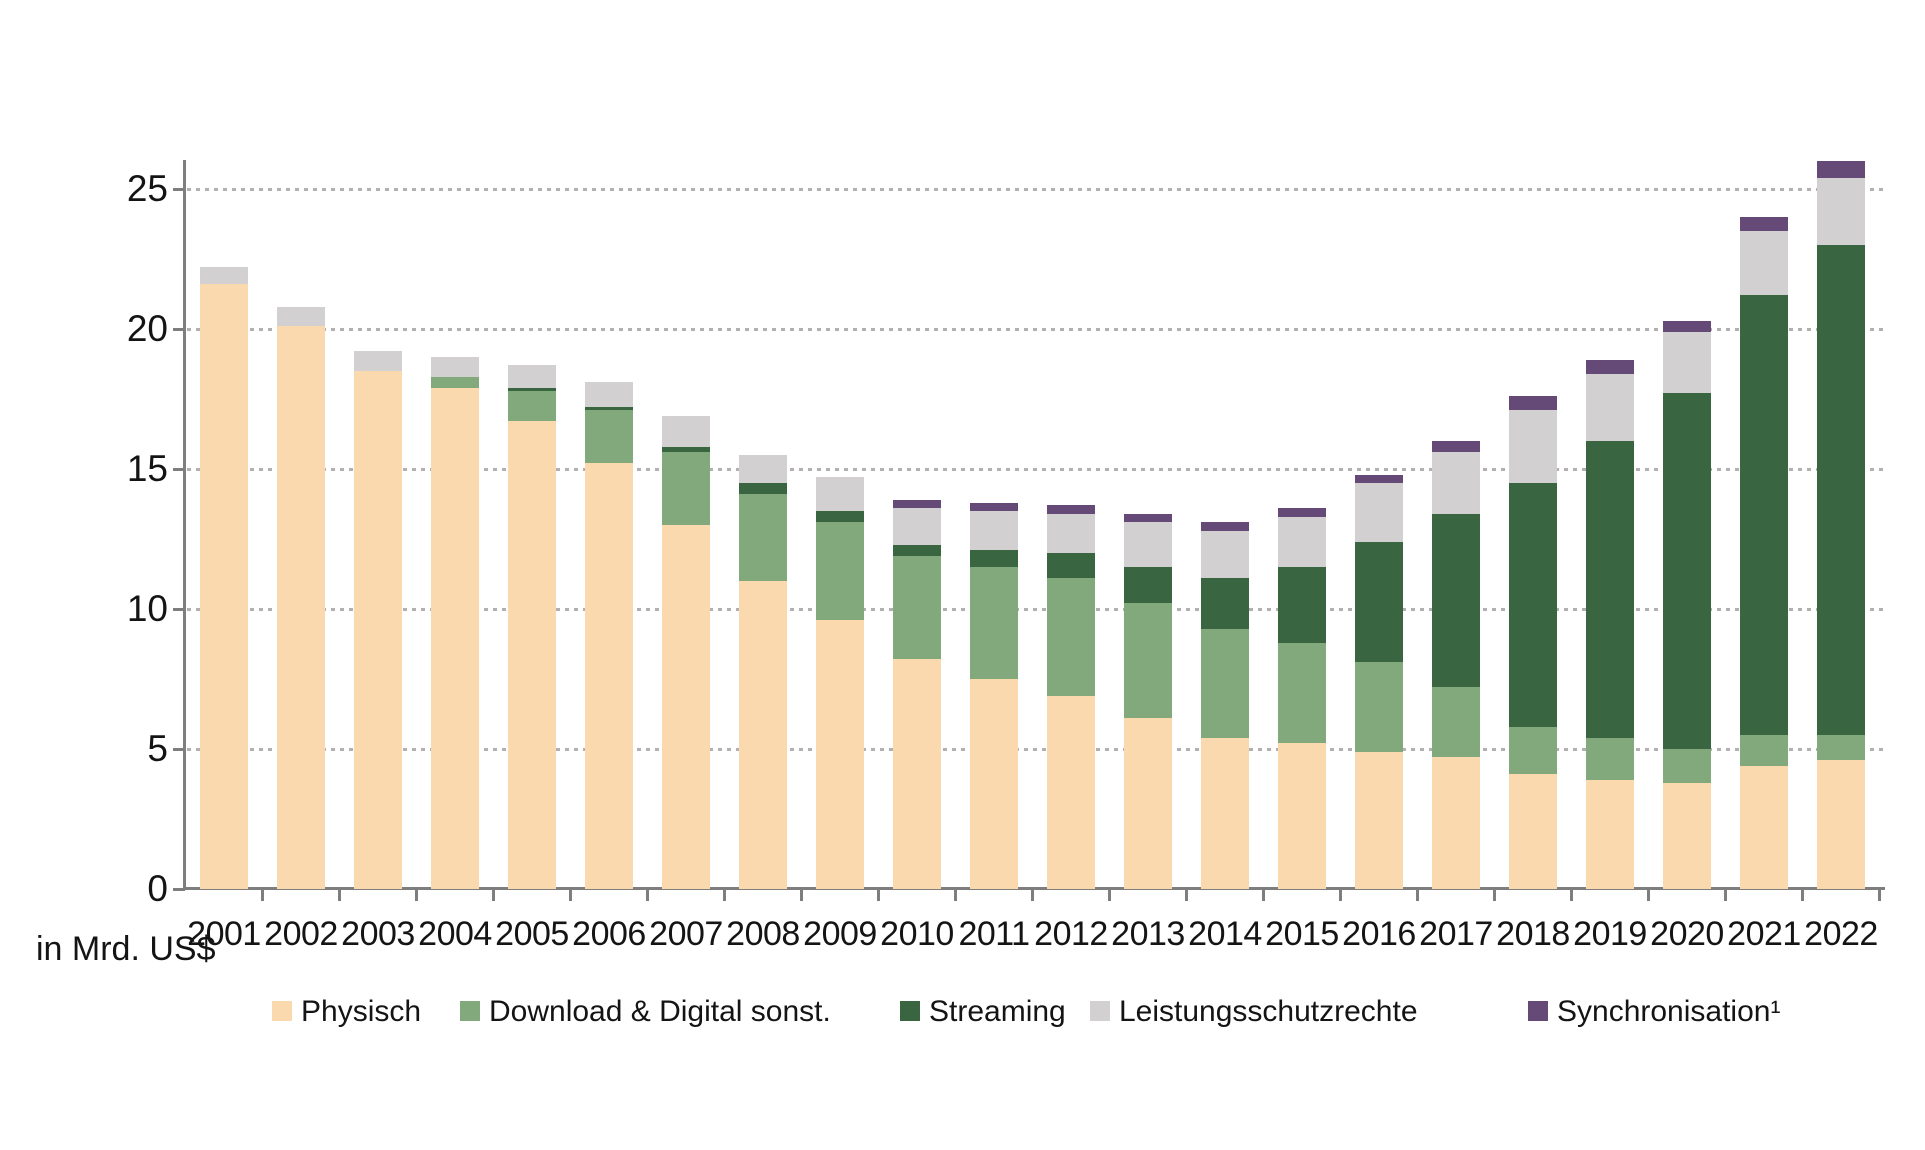 The image size is (1925, 1150). Describe the element at coordinates (763, 672) in the screenshot. I see `bar-2008` at that location.